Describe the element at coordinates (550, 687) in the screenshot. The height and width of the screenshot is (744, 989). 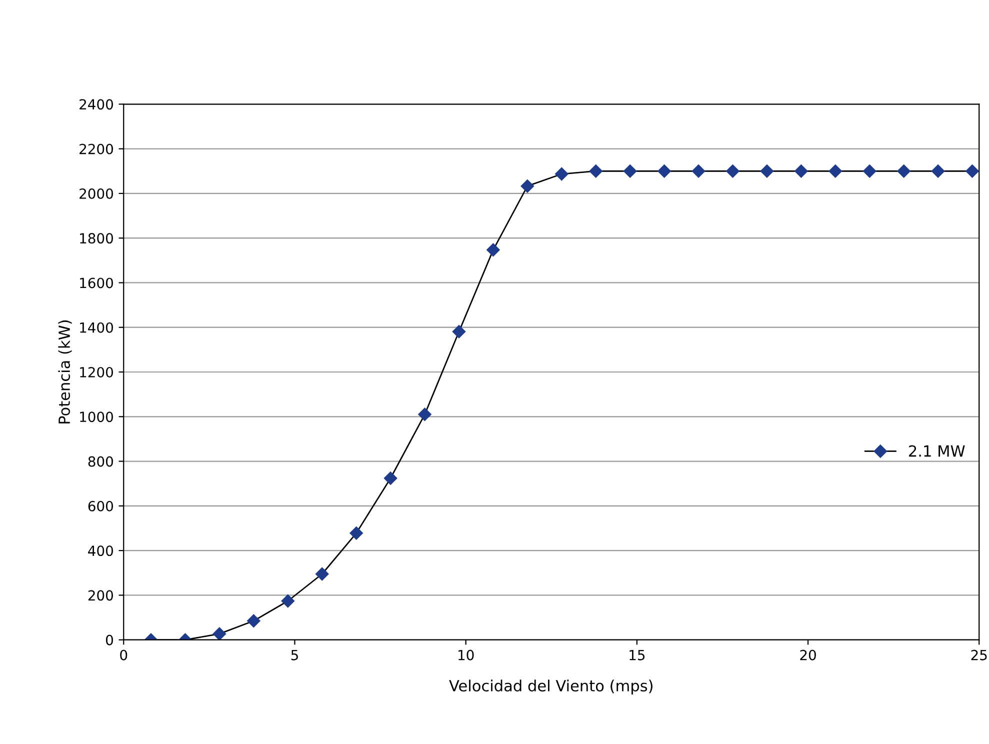
I see `x-axis-title: Velocidad del Viento (mps)` at that location.